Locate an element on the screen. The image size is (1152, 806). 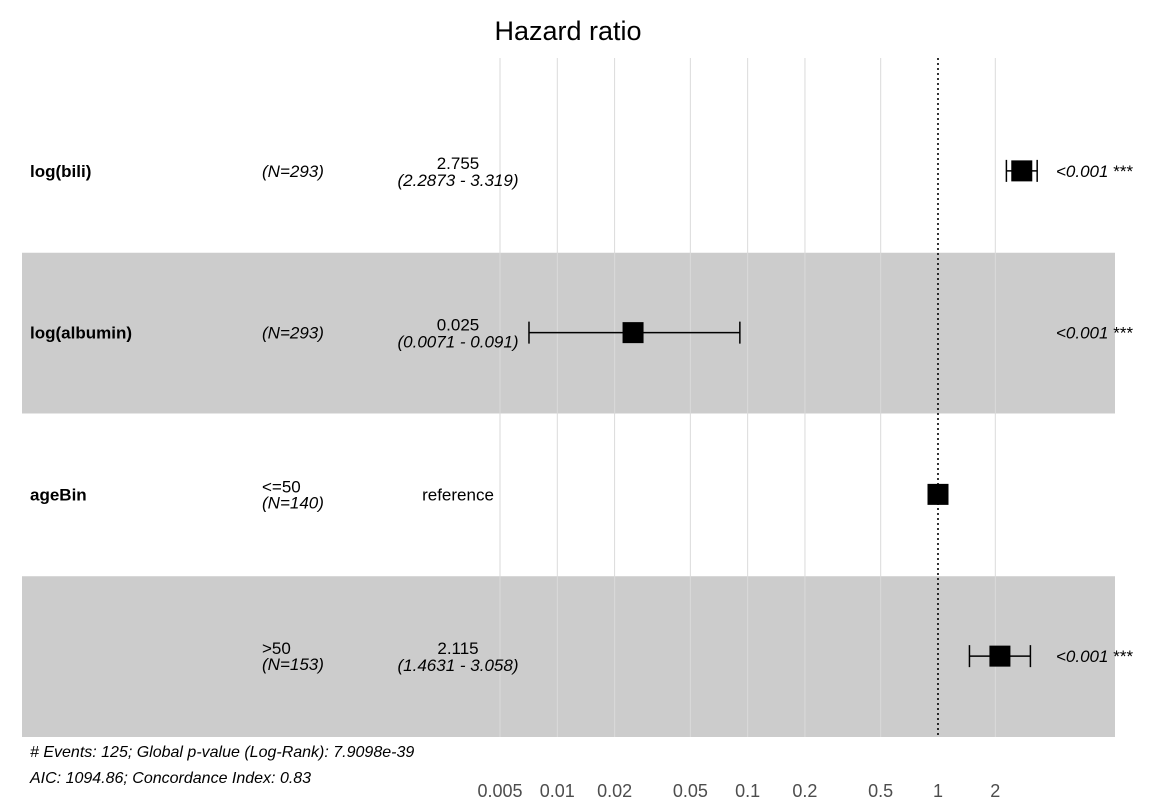
estimate-label: 2.115 is located at coordinates (457, 648).